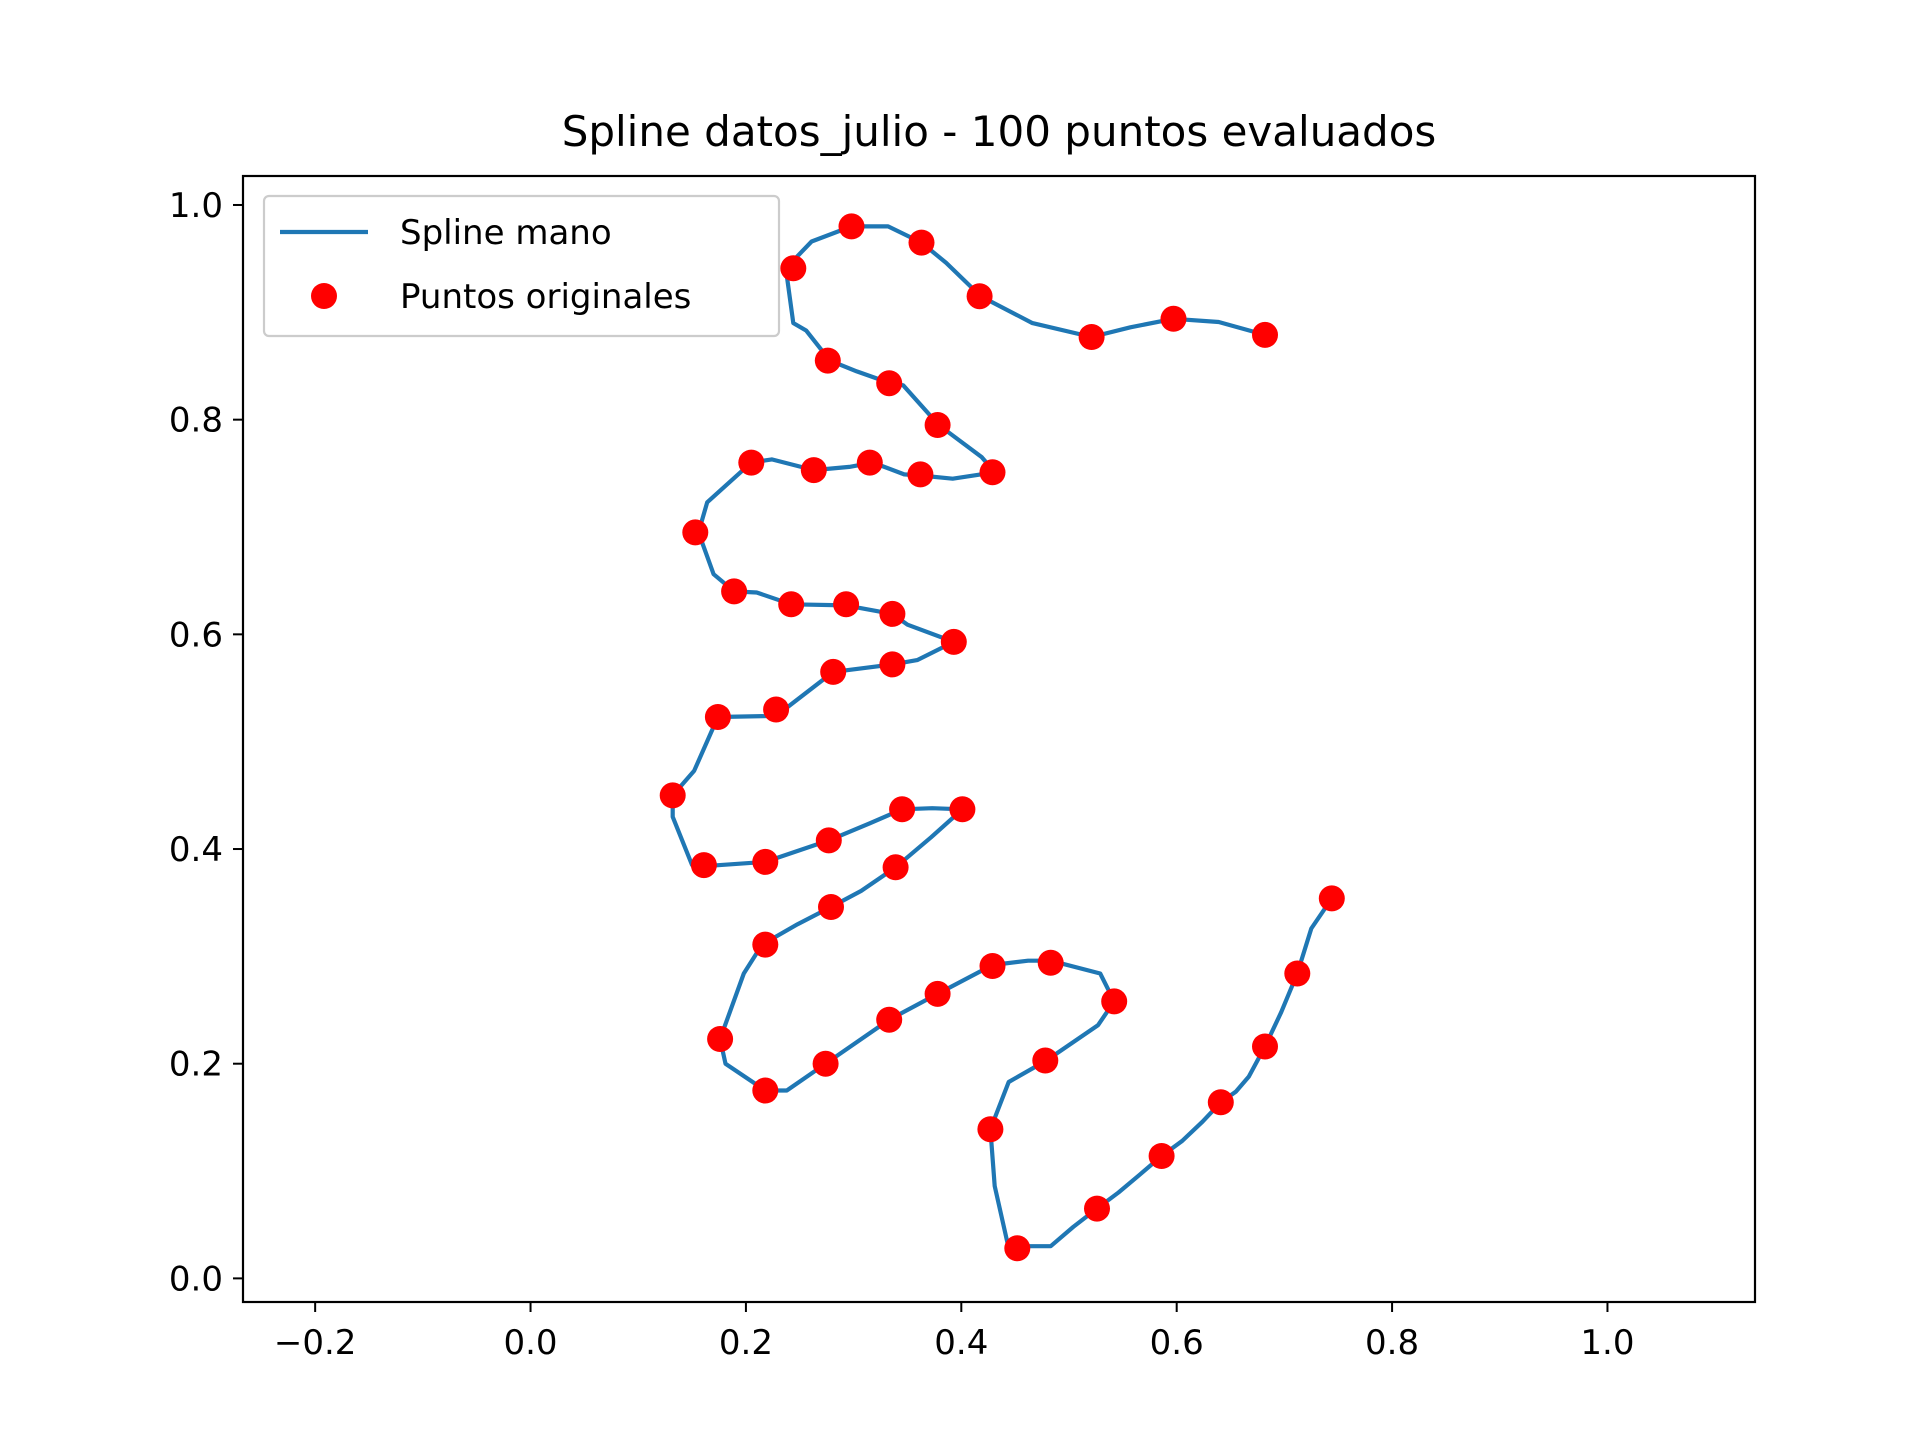 This screenshot has height=1440, width=1920. I want to click on y-tick-label: 0.6, so click(196, 635).